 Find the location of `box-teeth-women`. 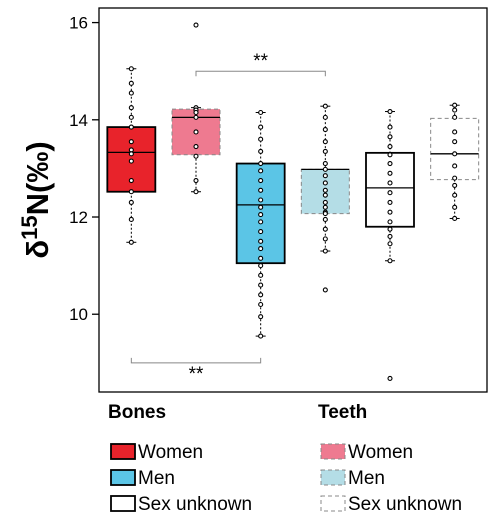

box-teeth-women is located at coordinates (196, 108).